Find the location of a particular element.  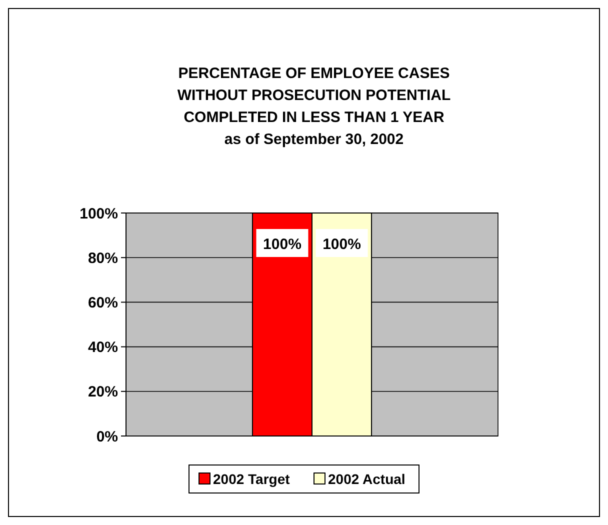

y-tick-label: 60% is located at coordinates (103, 303).